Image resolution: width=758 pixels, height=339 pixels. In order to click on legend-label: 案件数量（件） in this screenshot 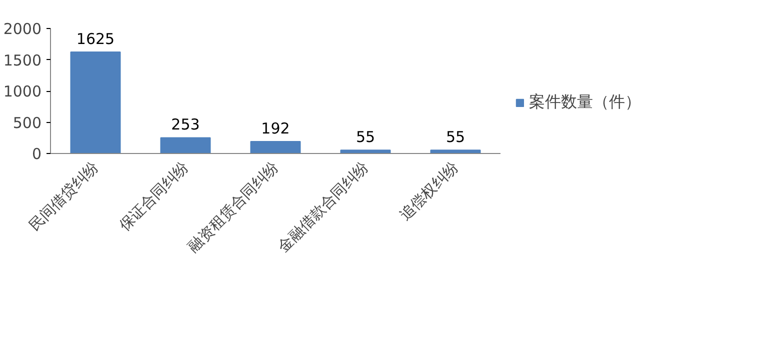, I will do `click(585, 102)`.